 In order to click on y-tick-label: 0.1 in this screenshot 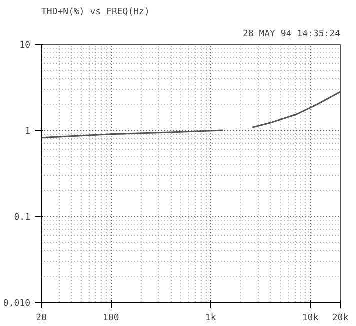, I will do `click(22, 218)`.